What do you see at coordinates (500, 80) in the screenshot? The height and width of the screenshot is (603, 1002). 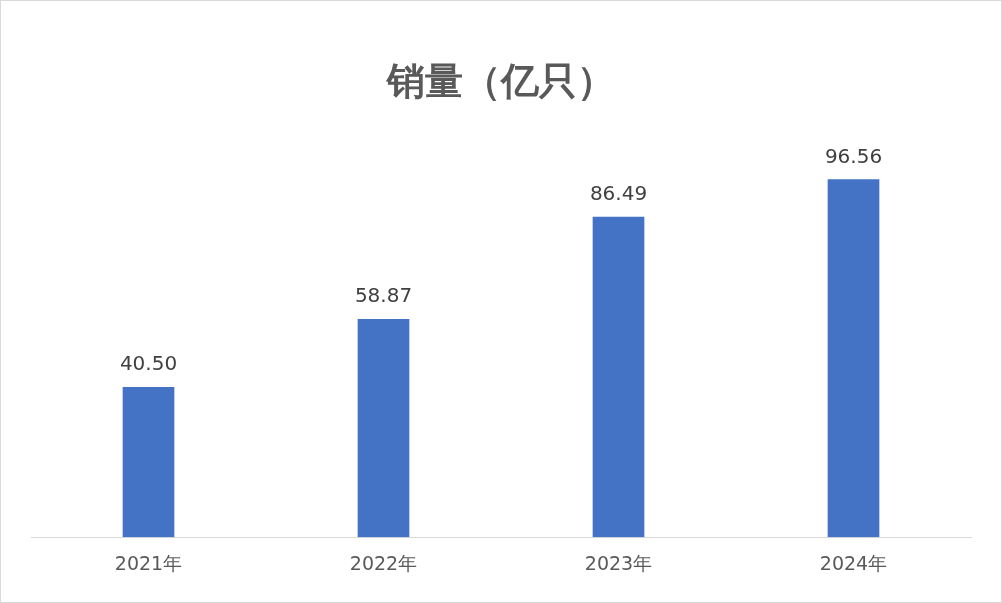 I see `chart-title: 销量（亿只）` at bounding box center [500, 80].